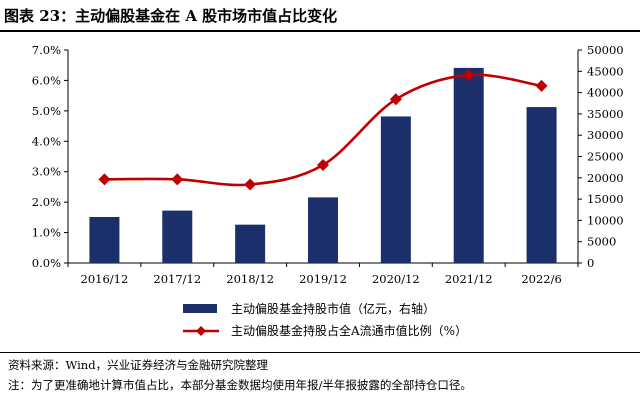  I want to click on right-tick-label: 15000, so click(605, 199).